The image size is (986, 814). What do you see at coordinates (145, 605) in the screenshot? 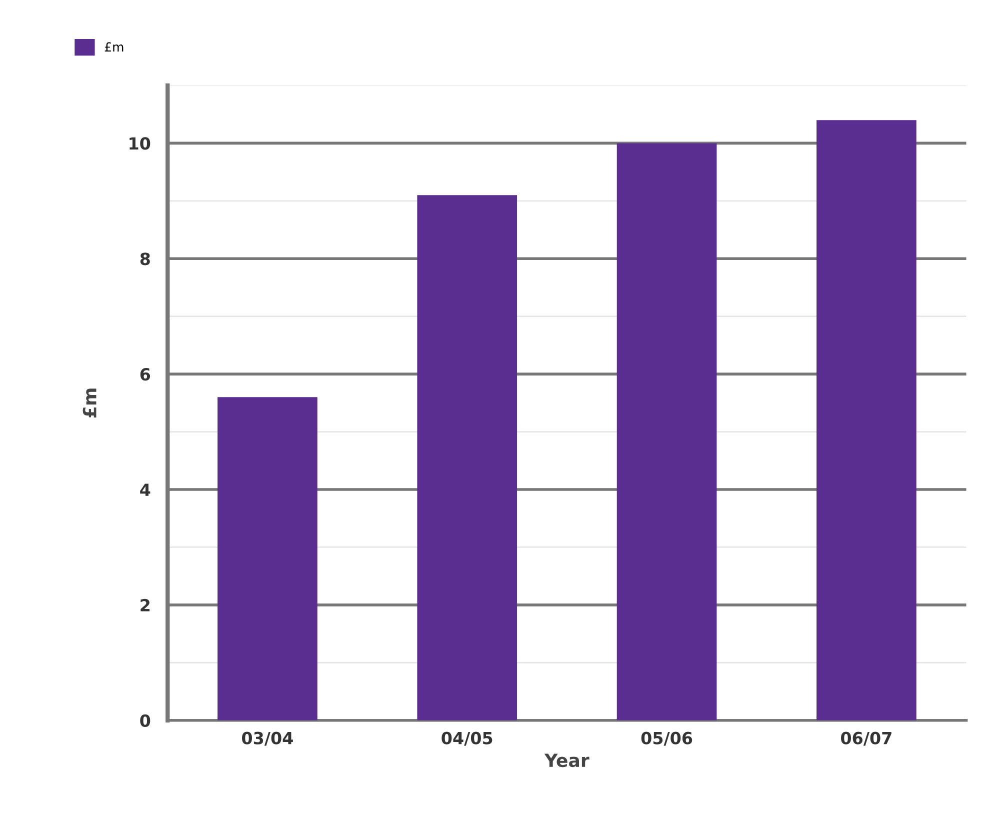
I see `y-tick-label: 2` at bounding box center [145, 605].